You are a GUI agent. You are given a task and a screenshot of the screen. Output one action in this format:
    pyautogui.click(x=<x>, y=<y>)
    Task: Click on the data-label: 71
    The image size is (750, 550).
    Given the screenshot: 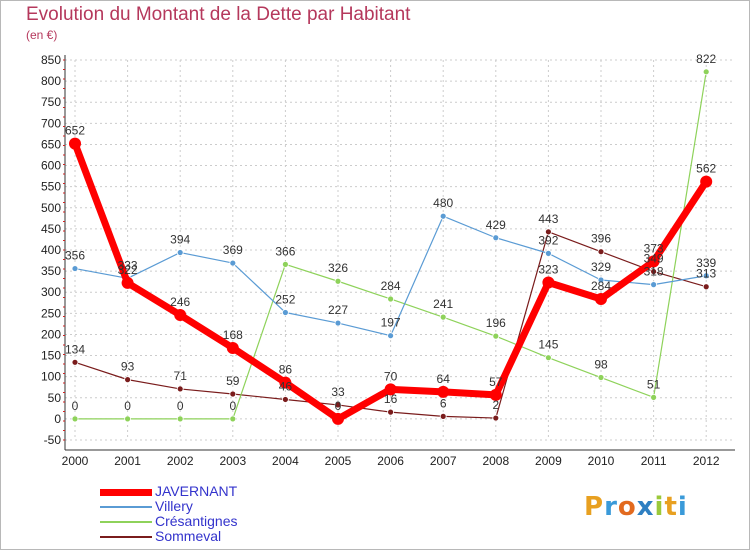 What is the action you would take?
    pyautogui.click(x=181, y=376)
    